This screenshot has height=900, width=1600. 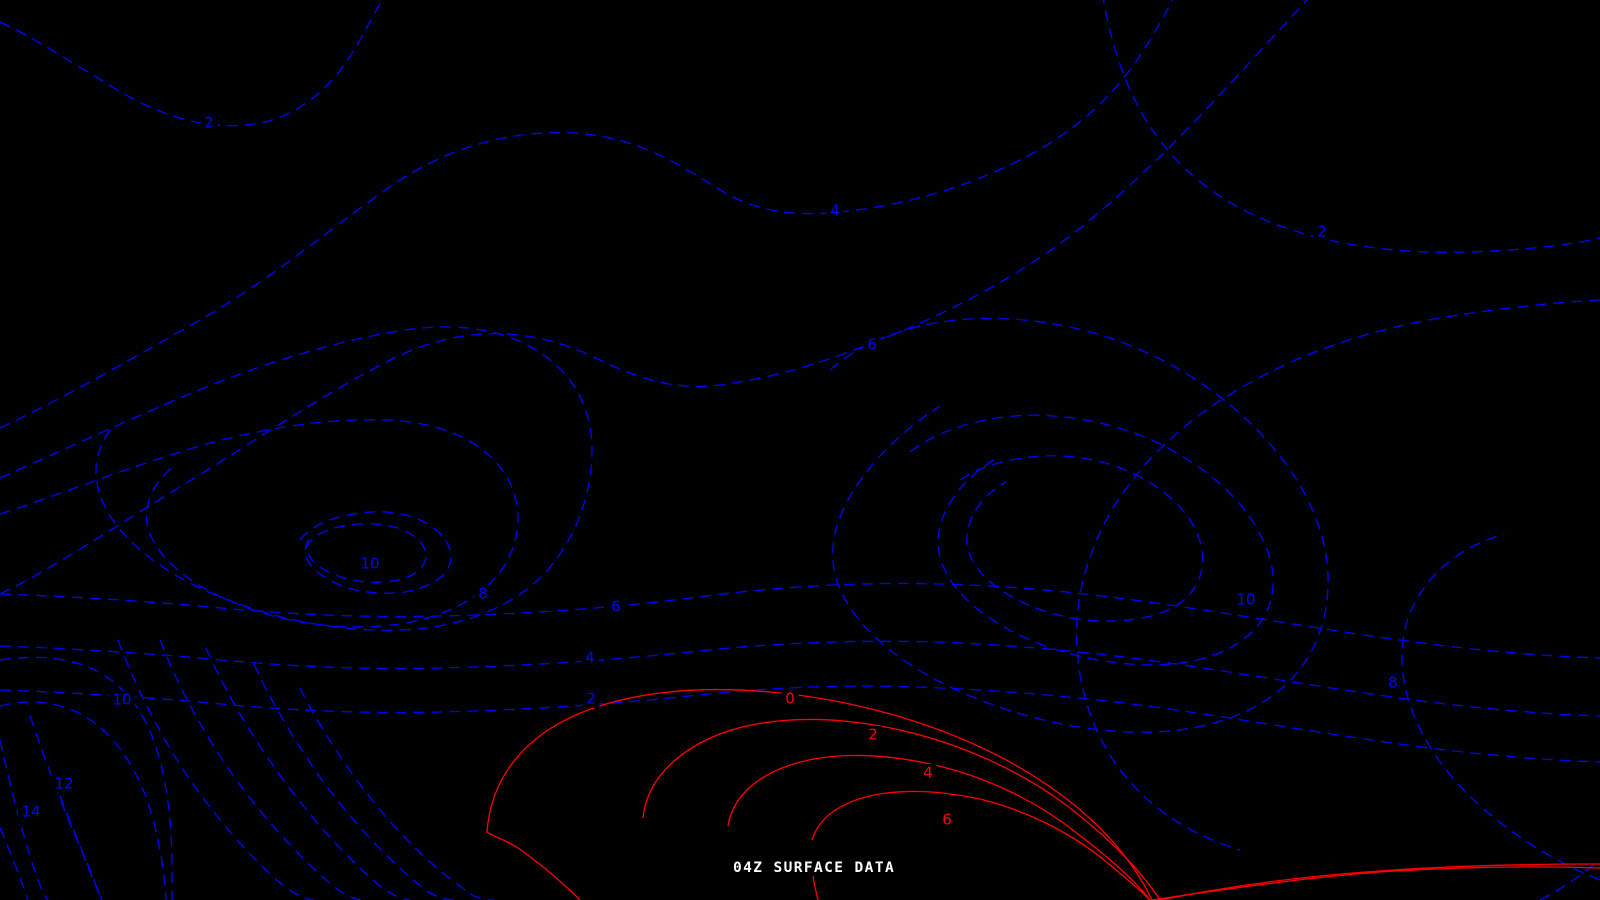 I want to click on contour-value-label: 12, so click(x=63, y=784).